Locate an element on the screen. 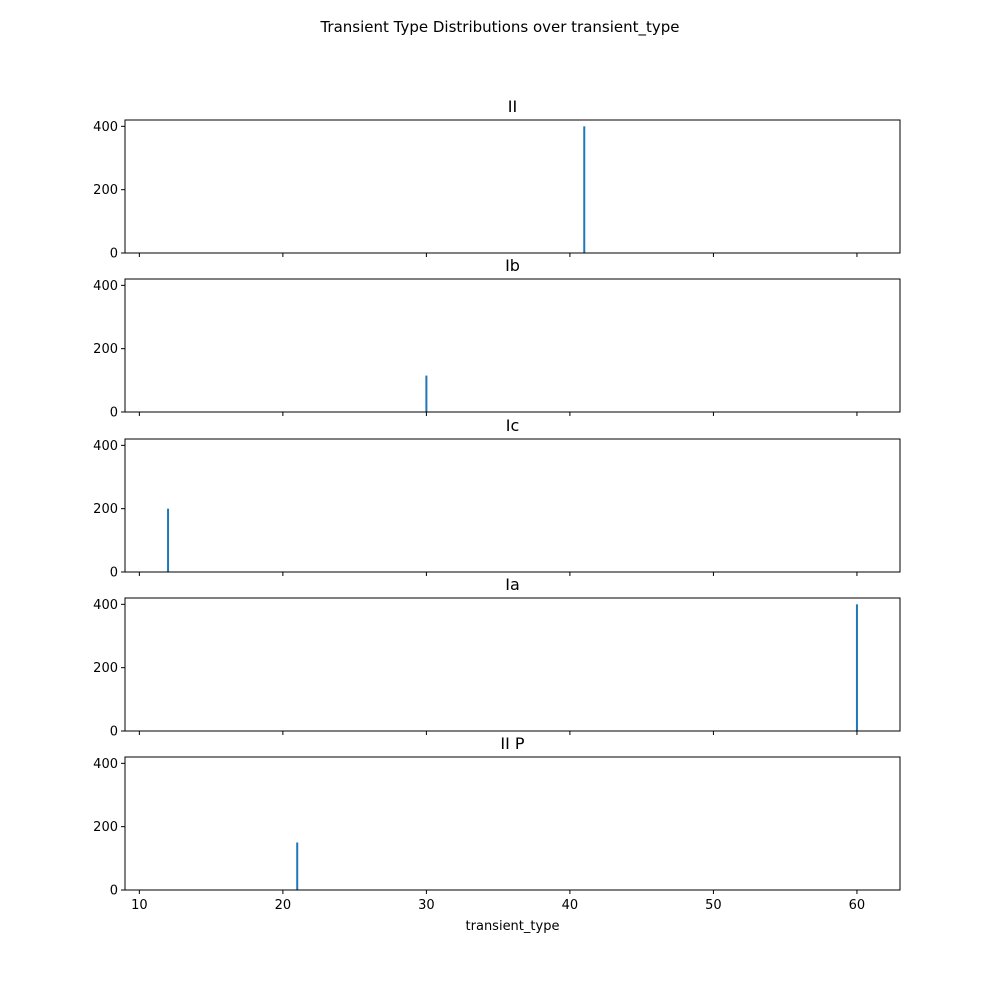 The height and width of the screenshot is (1000, 1000). subplot-title: II is located at coordinates (512, 106).